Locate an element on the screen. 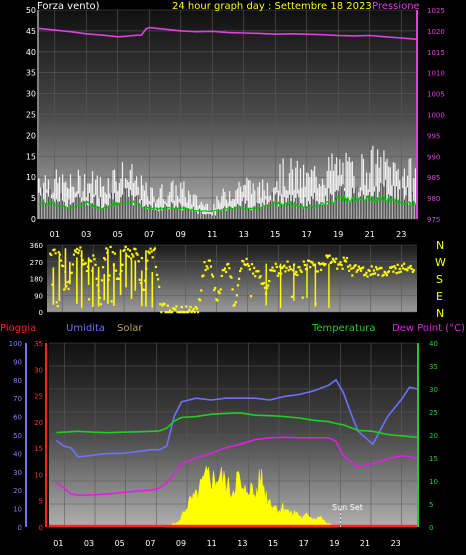  x-tick-label: 13 is located at coordinates (242, 543).